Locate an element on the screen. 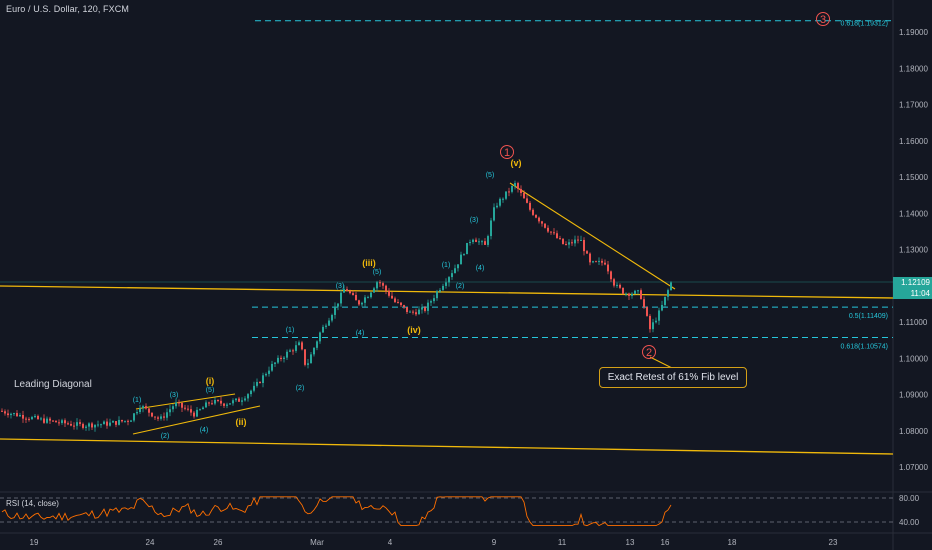  wave-label-primary: 3 is located at coordinates (823, 20).